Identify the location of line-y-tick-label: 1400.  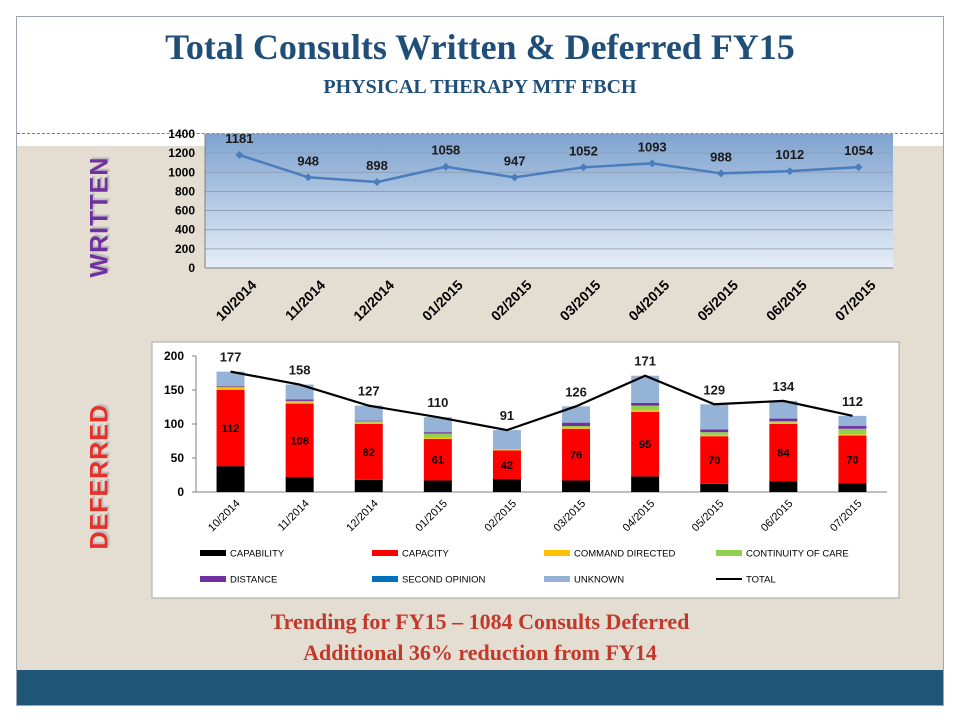
(181, 134).